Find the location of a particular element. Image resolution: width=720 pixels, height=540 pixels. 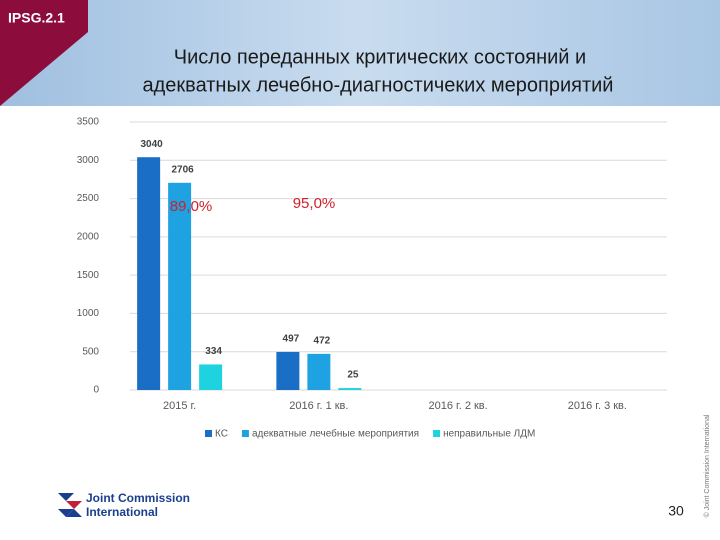

data-label: 3040 is located at coordinates (152, 144).